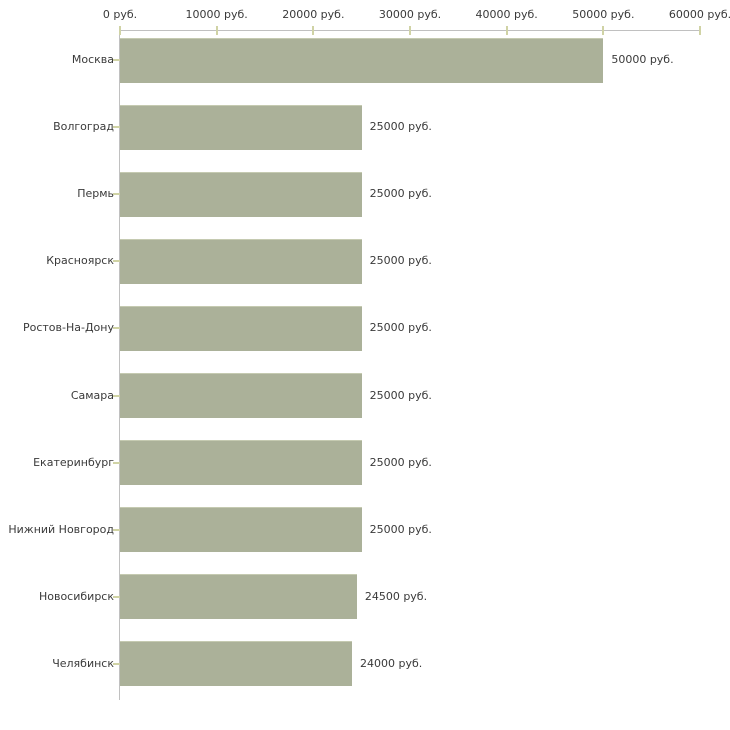 Image resolution: width=730 pixels, height=730 pixels. Describe the element at coordinates (68, 328) in the screenshot. I see `category-label: Ростов-На-Дону` at that location.